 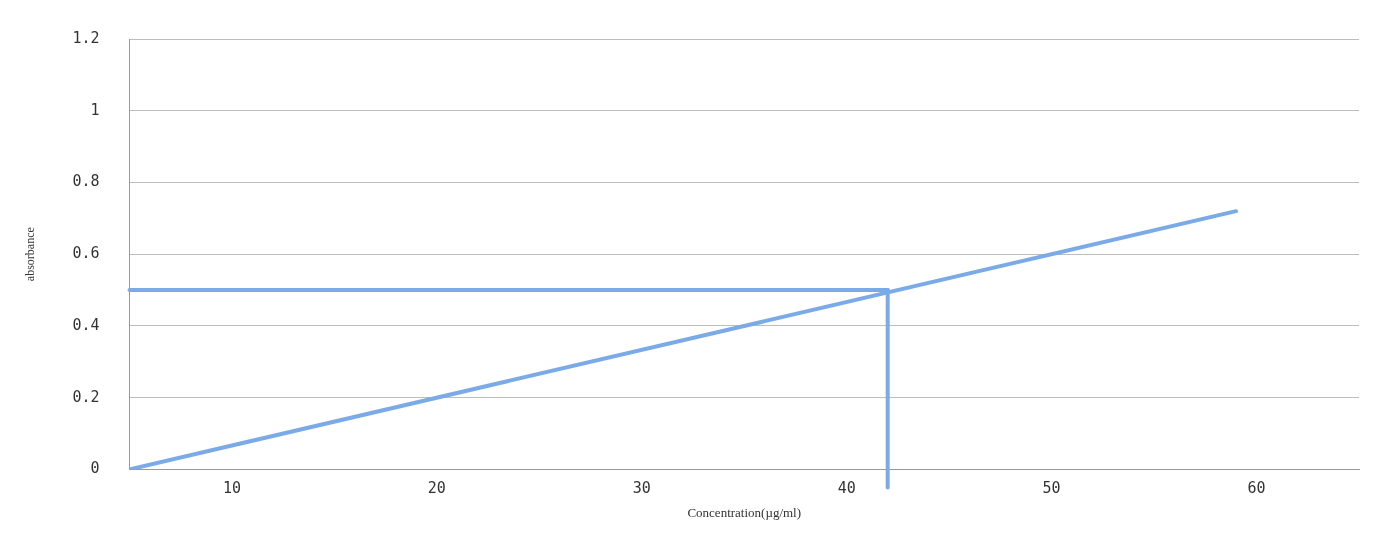 What do you see at coordinates (846, 488) in the screenshot?
I see `x-tick-label: 40` at bounding box center [846, 488].